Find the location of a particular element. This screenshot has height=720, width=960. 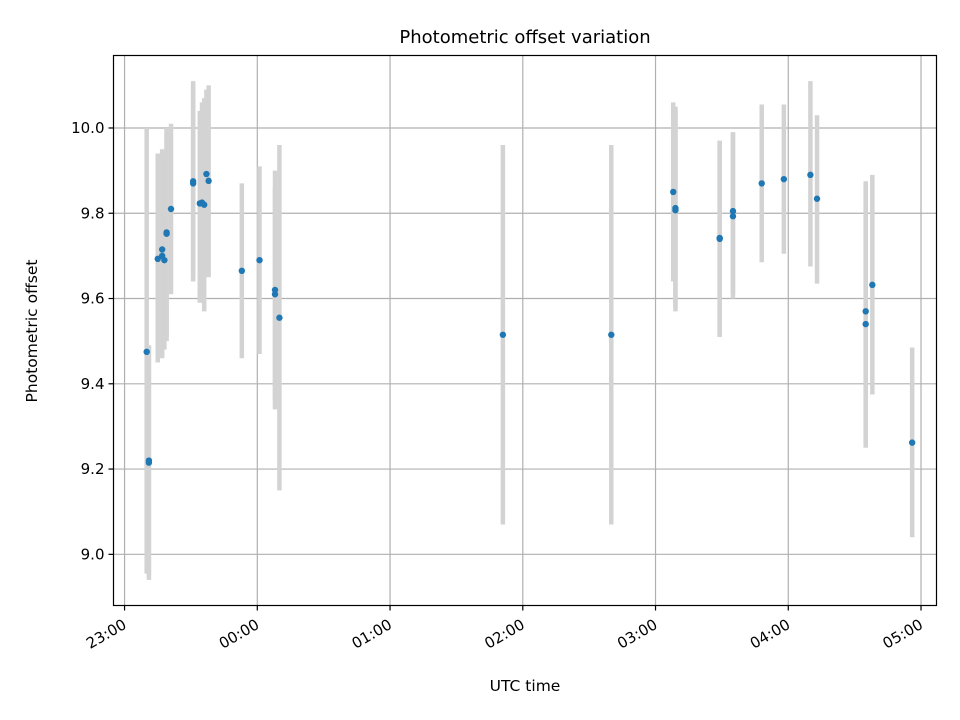

x-tick-label: 01:00 is located at coordinates (372, 633).